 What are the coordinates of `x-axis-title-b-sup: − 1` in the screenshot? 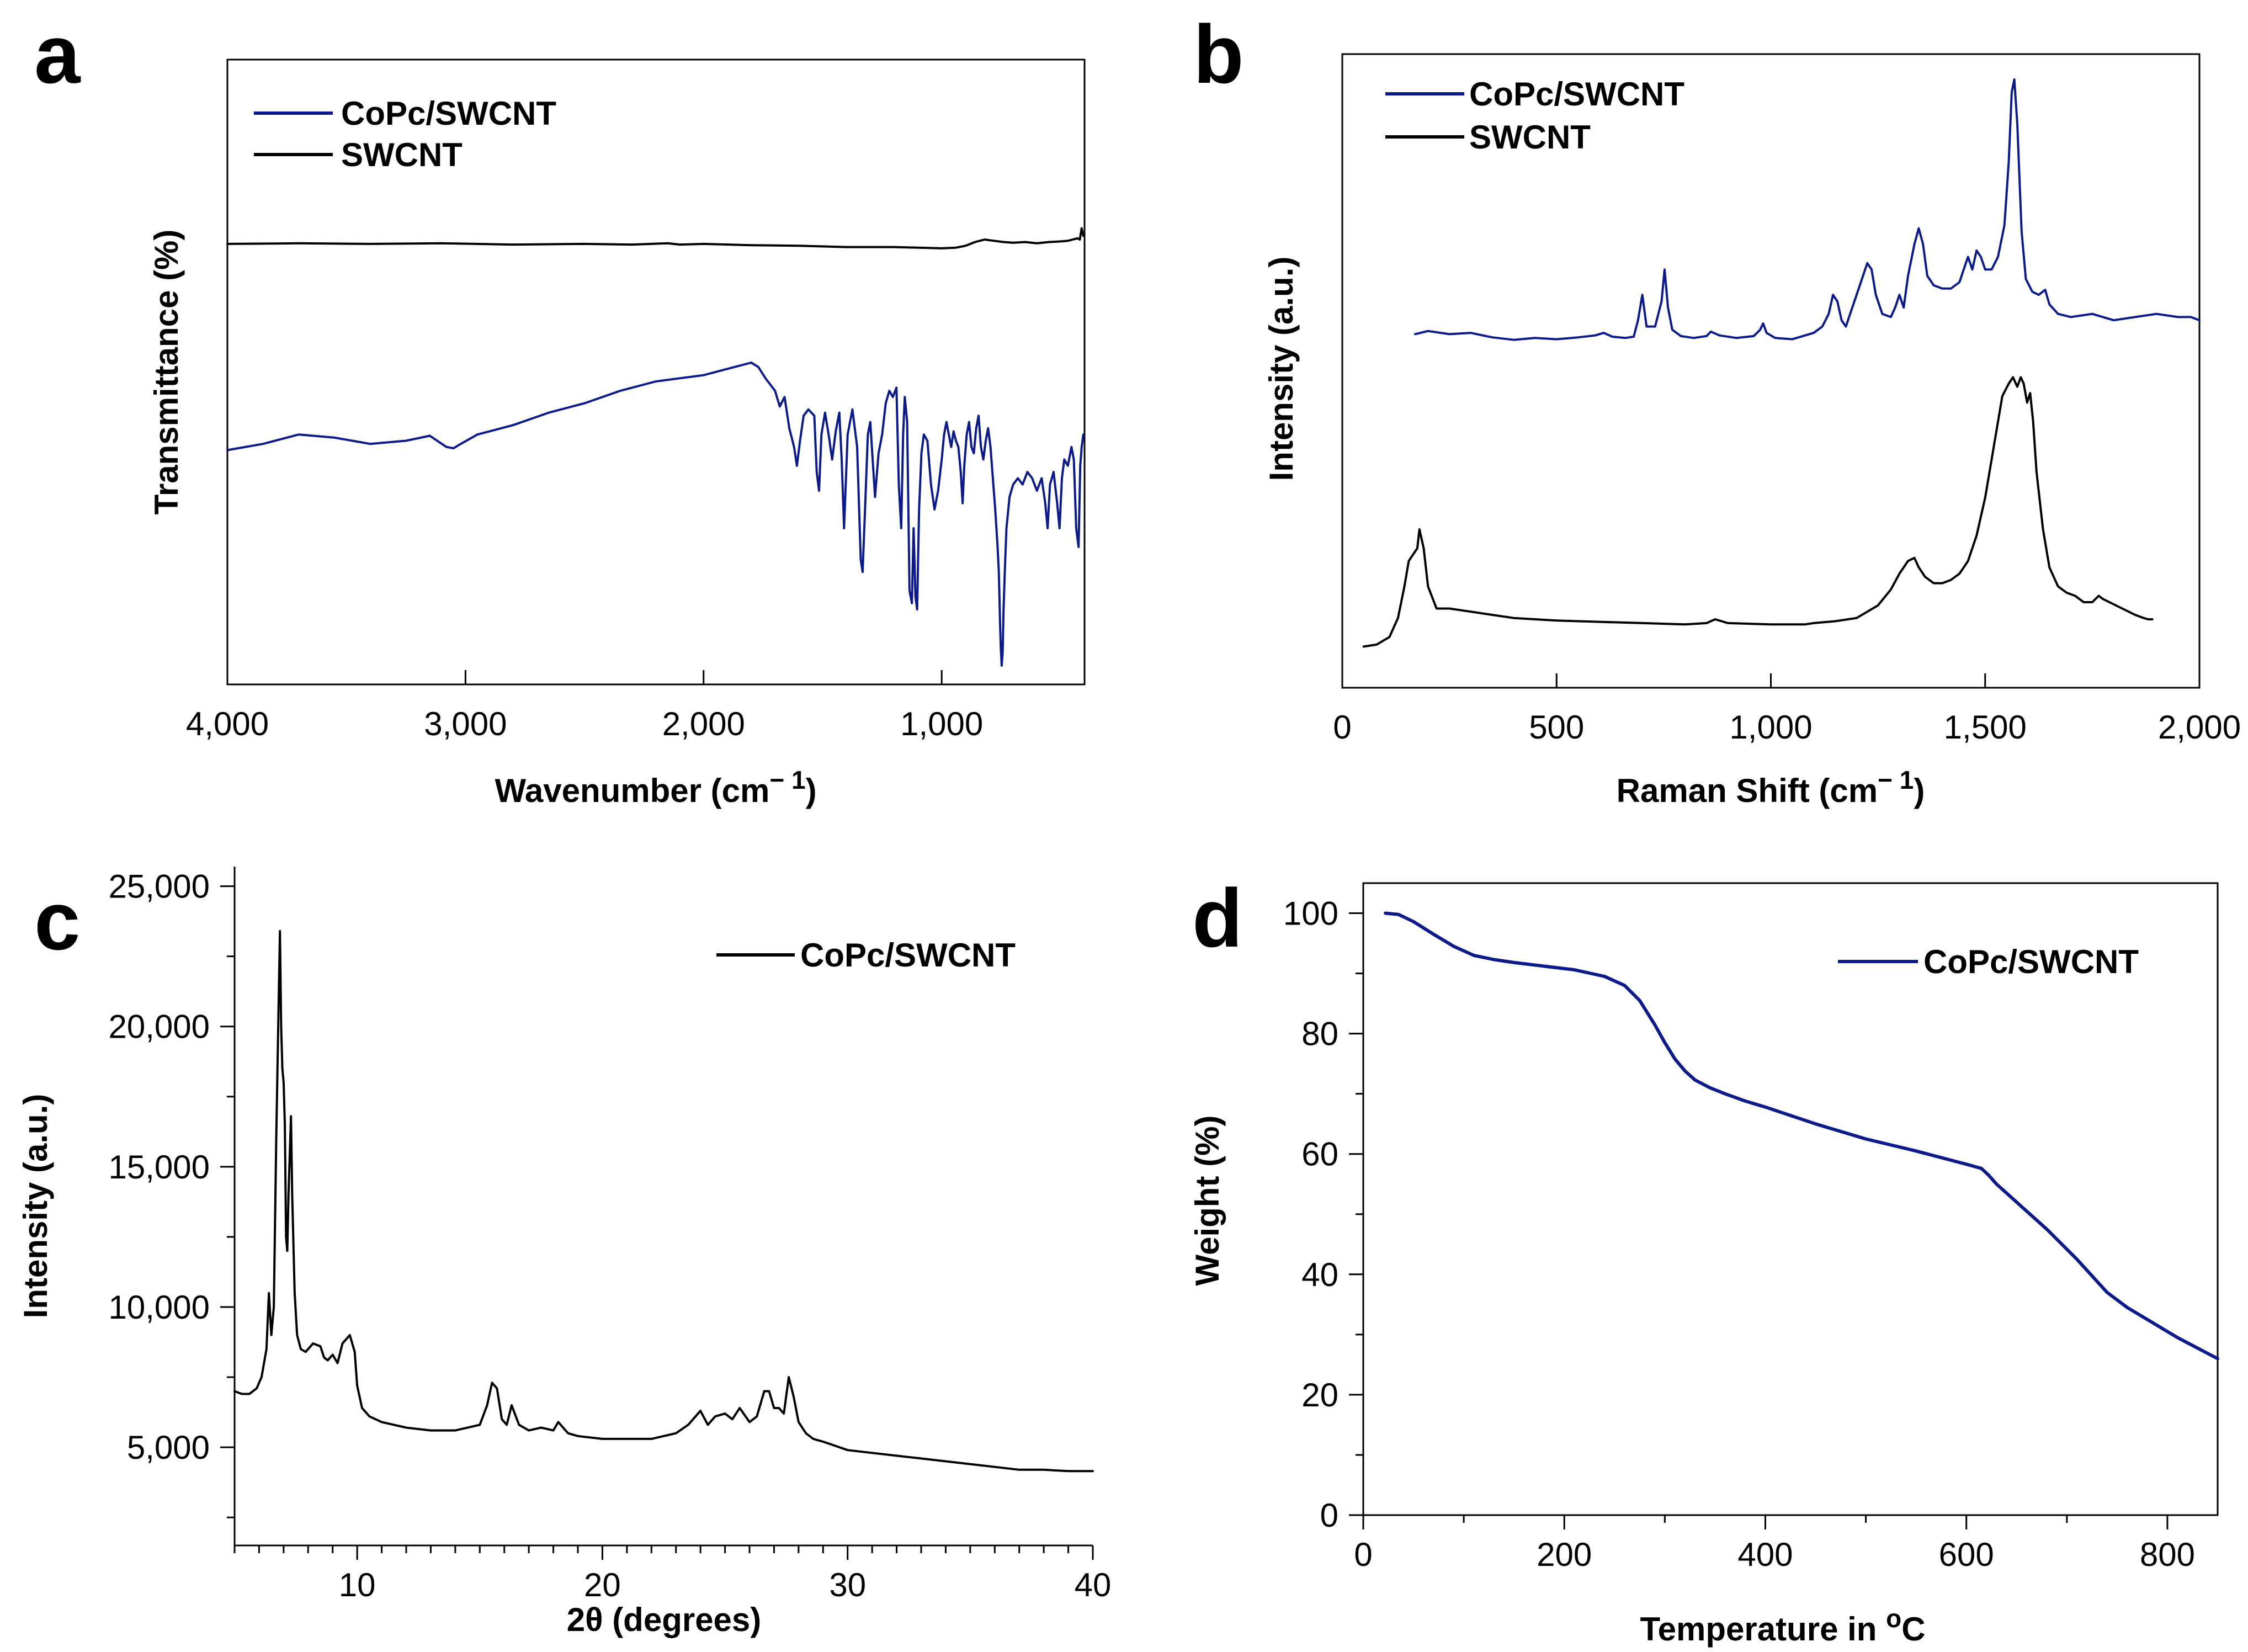 It's located at (1896, 780).